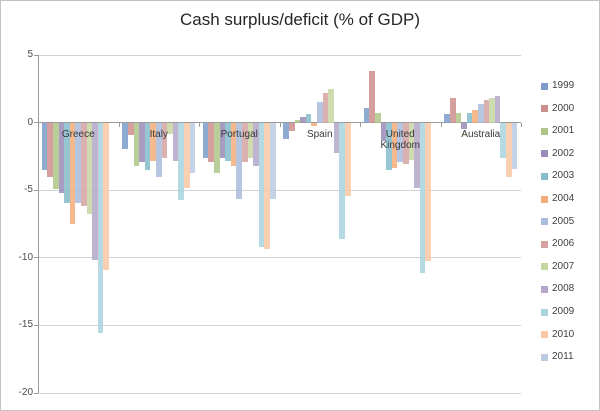  Describe the element at coordinates (342, 181) in the screenshot. I see `bar-spain-2009` at that location.